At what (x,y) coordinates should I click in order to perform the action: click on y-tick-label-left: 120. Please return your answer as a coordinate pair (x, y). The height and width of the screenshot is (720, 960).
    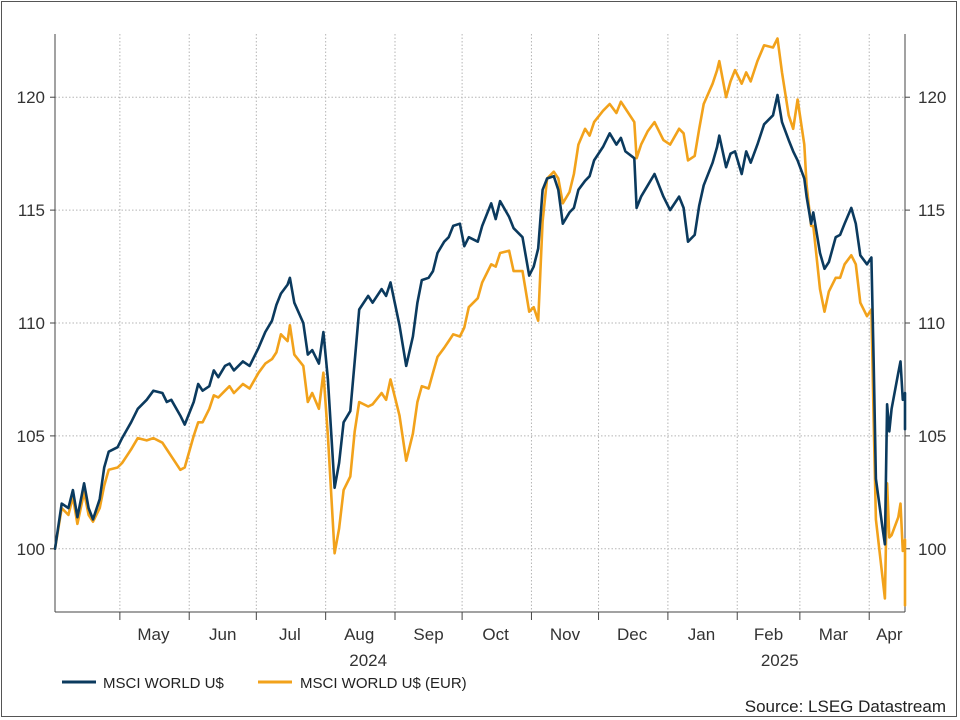
    Looking at the image, I should click on (31, 97).